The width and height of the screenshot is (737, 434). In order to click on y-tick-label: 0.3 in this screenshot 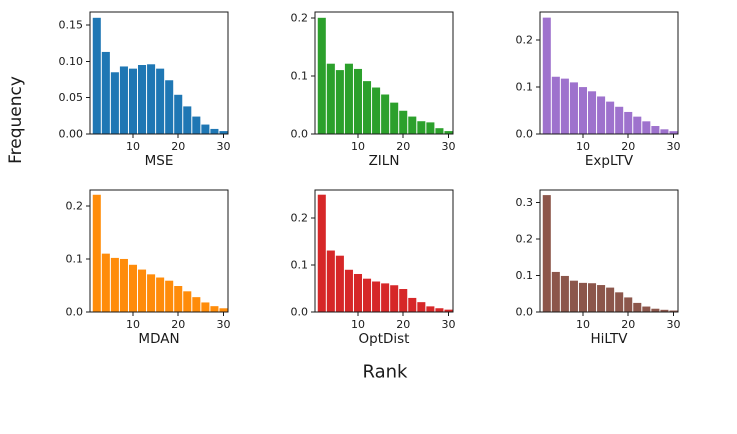, I will do `click(525, 202)`.